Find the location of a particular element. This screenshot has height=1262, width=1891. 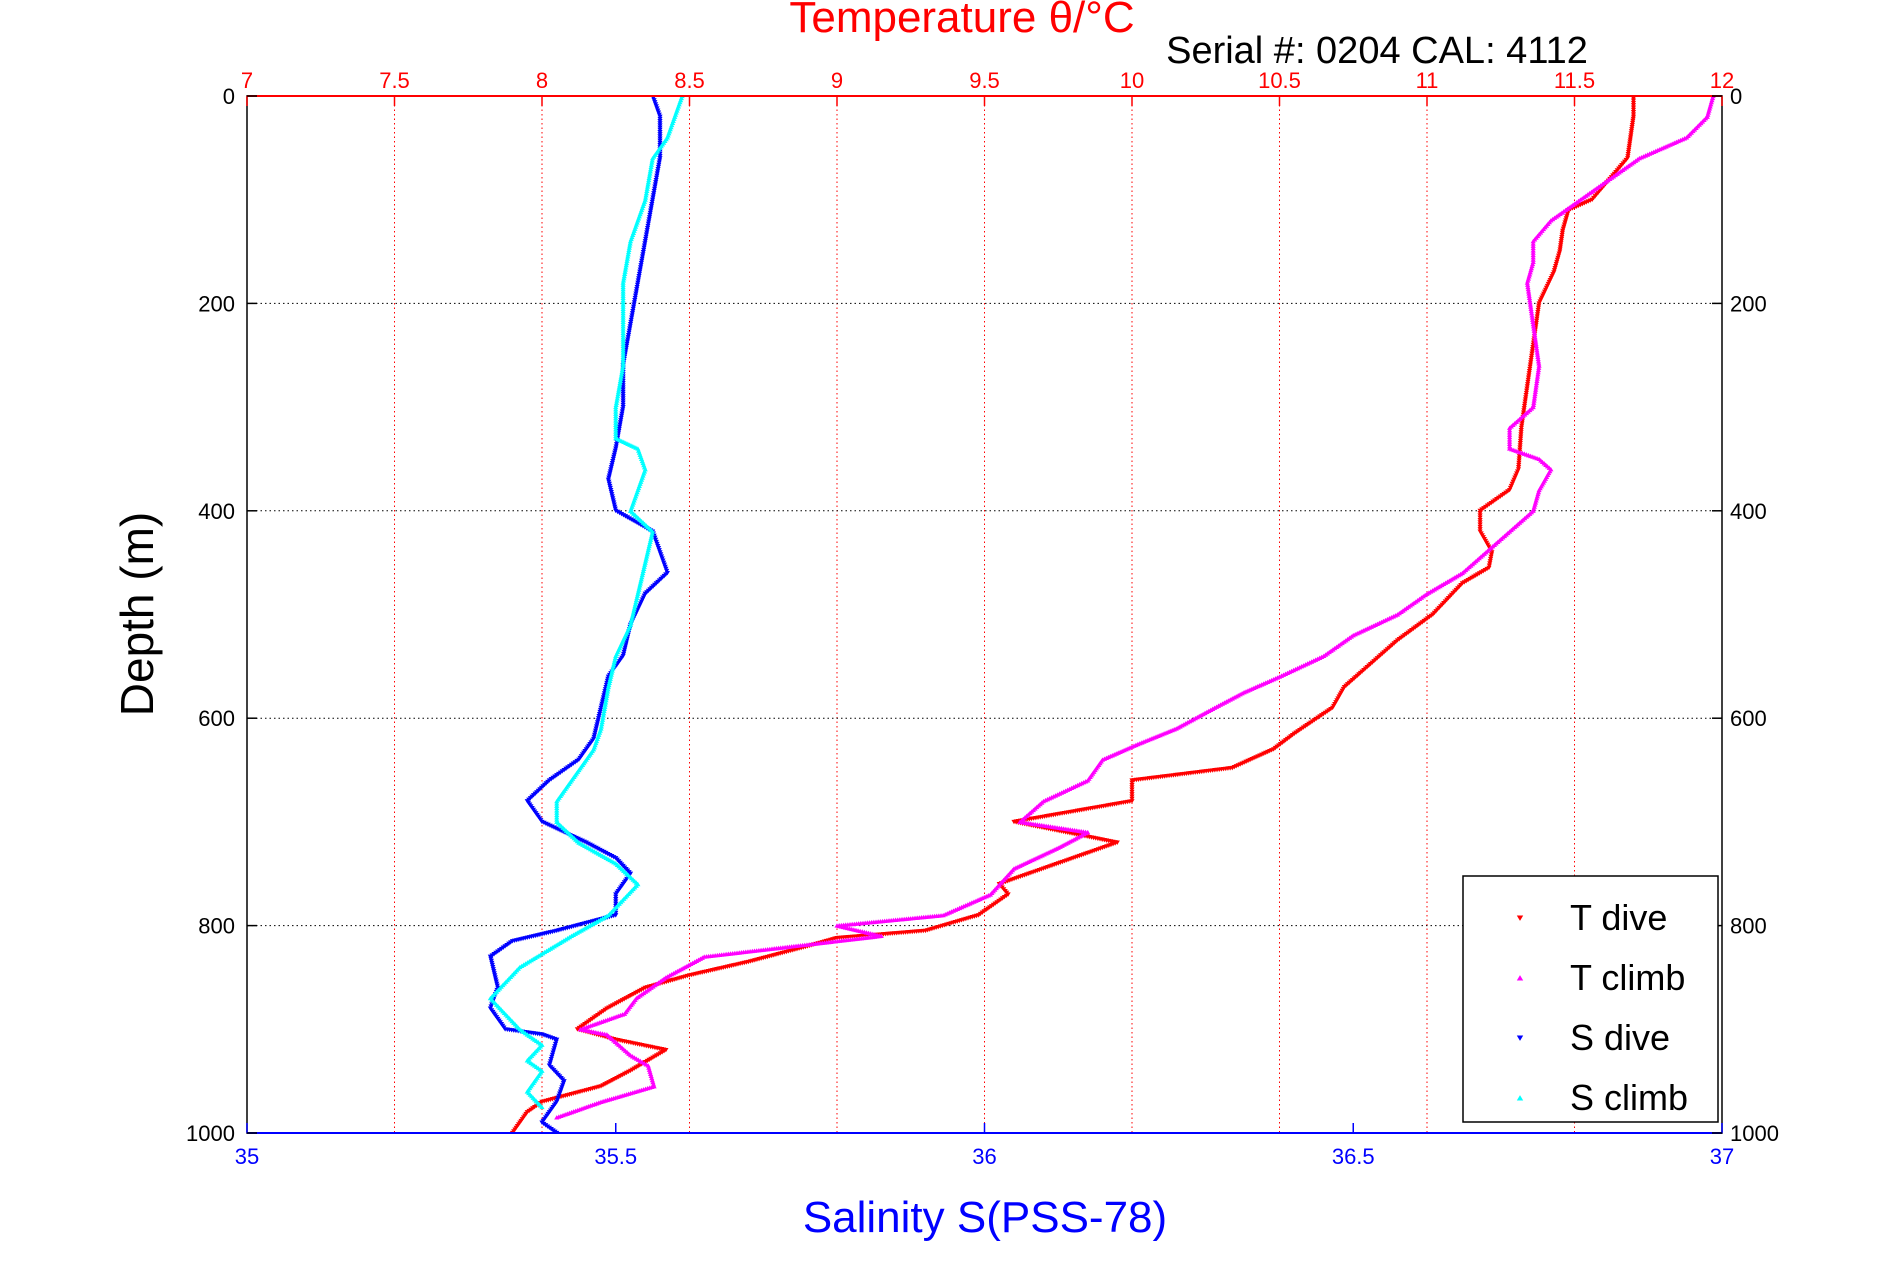

right-tick-label: 400 is located at coordinates (1748, 511).